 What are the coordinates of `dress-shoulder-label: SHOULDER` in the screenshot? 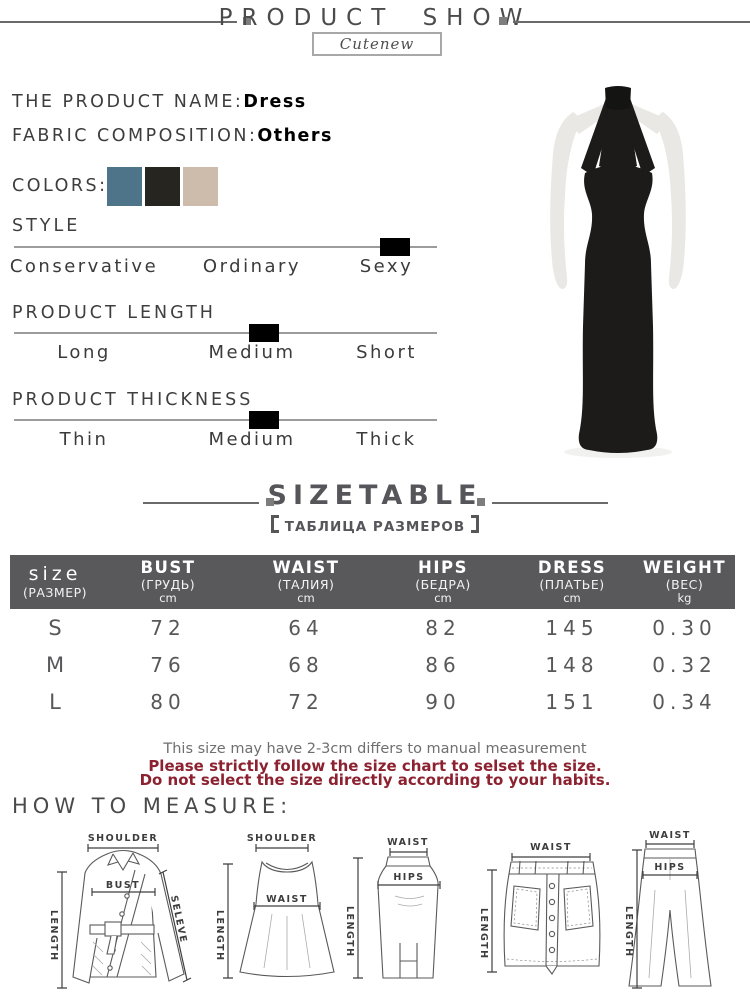 It's located at (282, 838).